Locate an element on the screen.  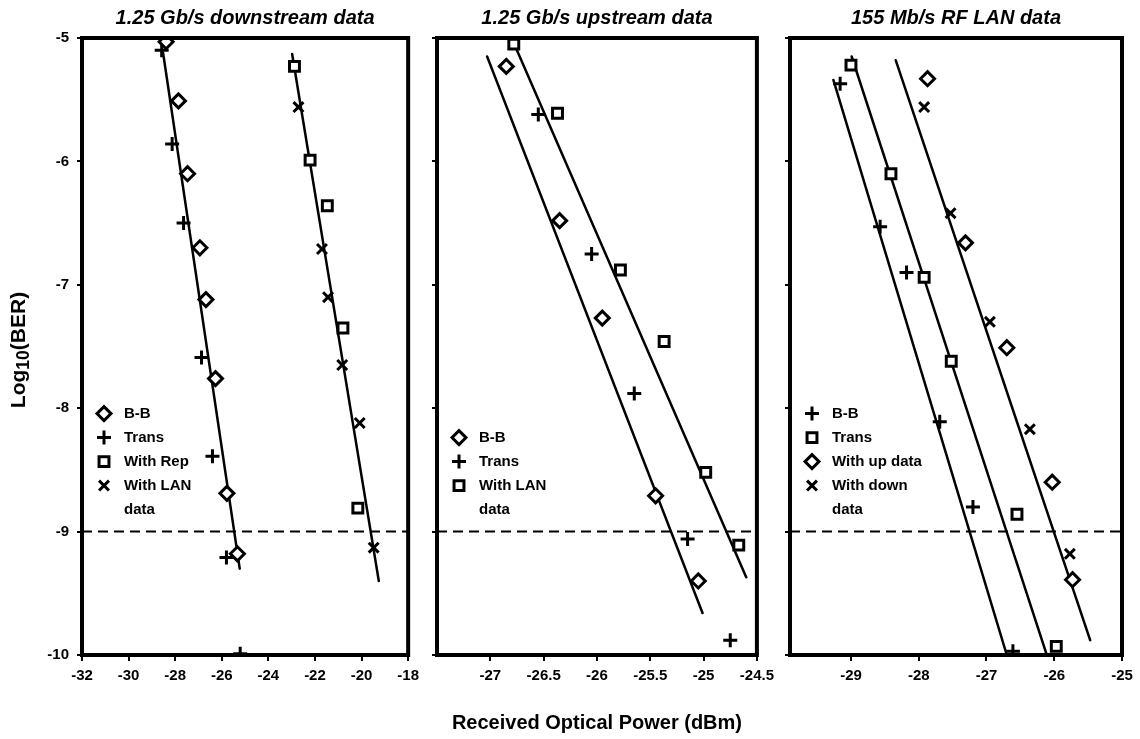
y-tick-label: -10 is located at coordinates (58, 654).